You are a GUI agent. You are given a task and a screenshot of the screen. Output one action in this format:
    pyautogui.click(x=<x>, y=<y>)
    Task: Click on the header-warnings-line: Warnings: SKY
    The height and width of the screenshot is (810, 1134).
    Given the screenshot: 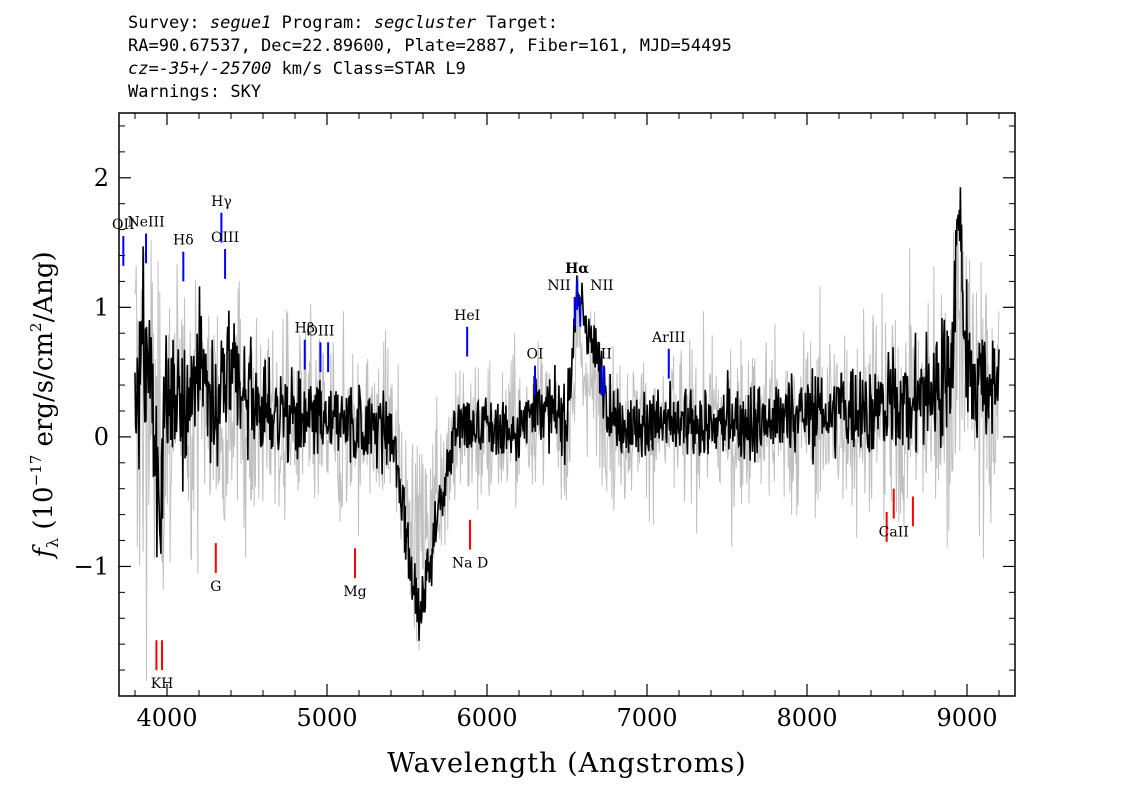 What is the action you would take?
    pyautogui.click(x=195, y=92)
    